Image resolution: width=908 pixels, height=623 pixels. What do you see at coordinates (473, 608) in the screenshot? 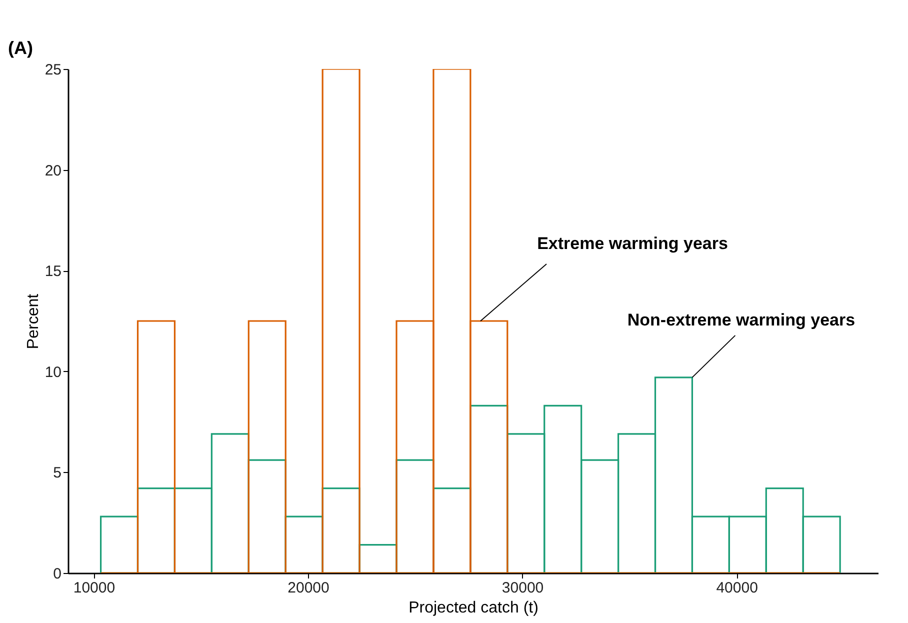
I see `x-axis-title: Projected catch (t)` at bounding box center [473, 608].